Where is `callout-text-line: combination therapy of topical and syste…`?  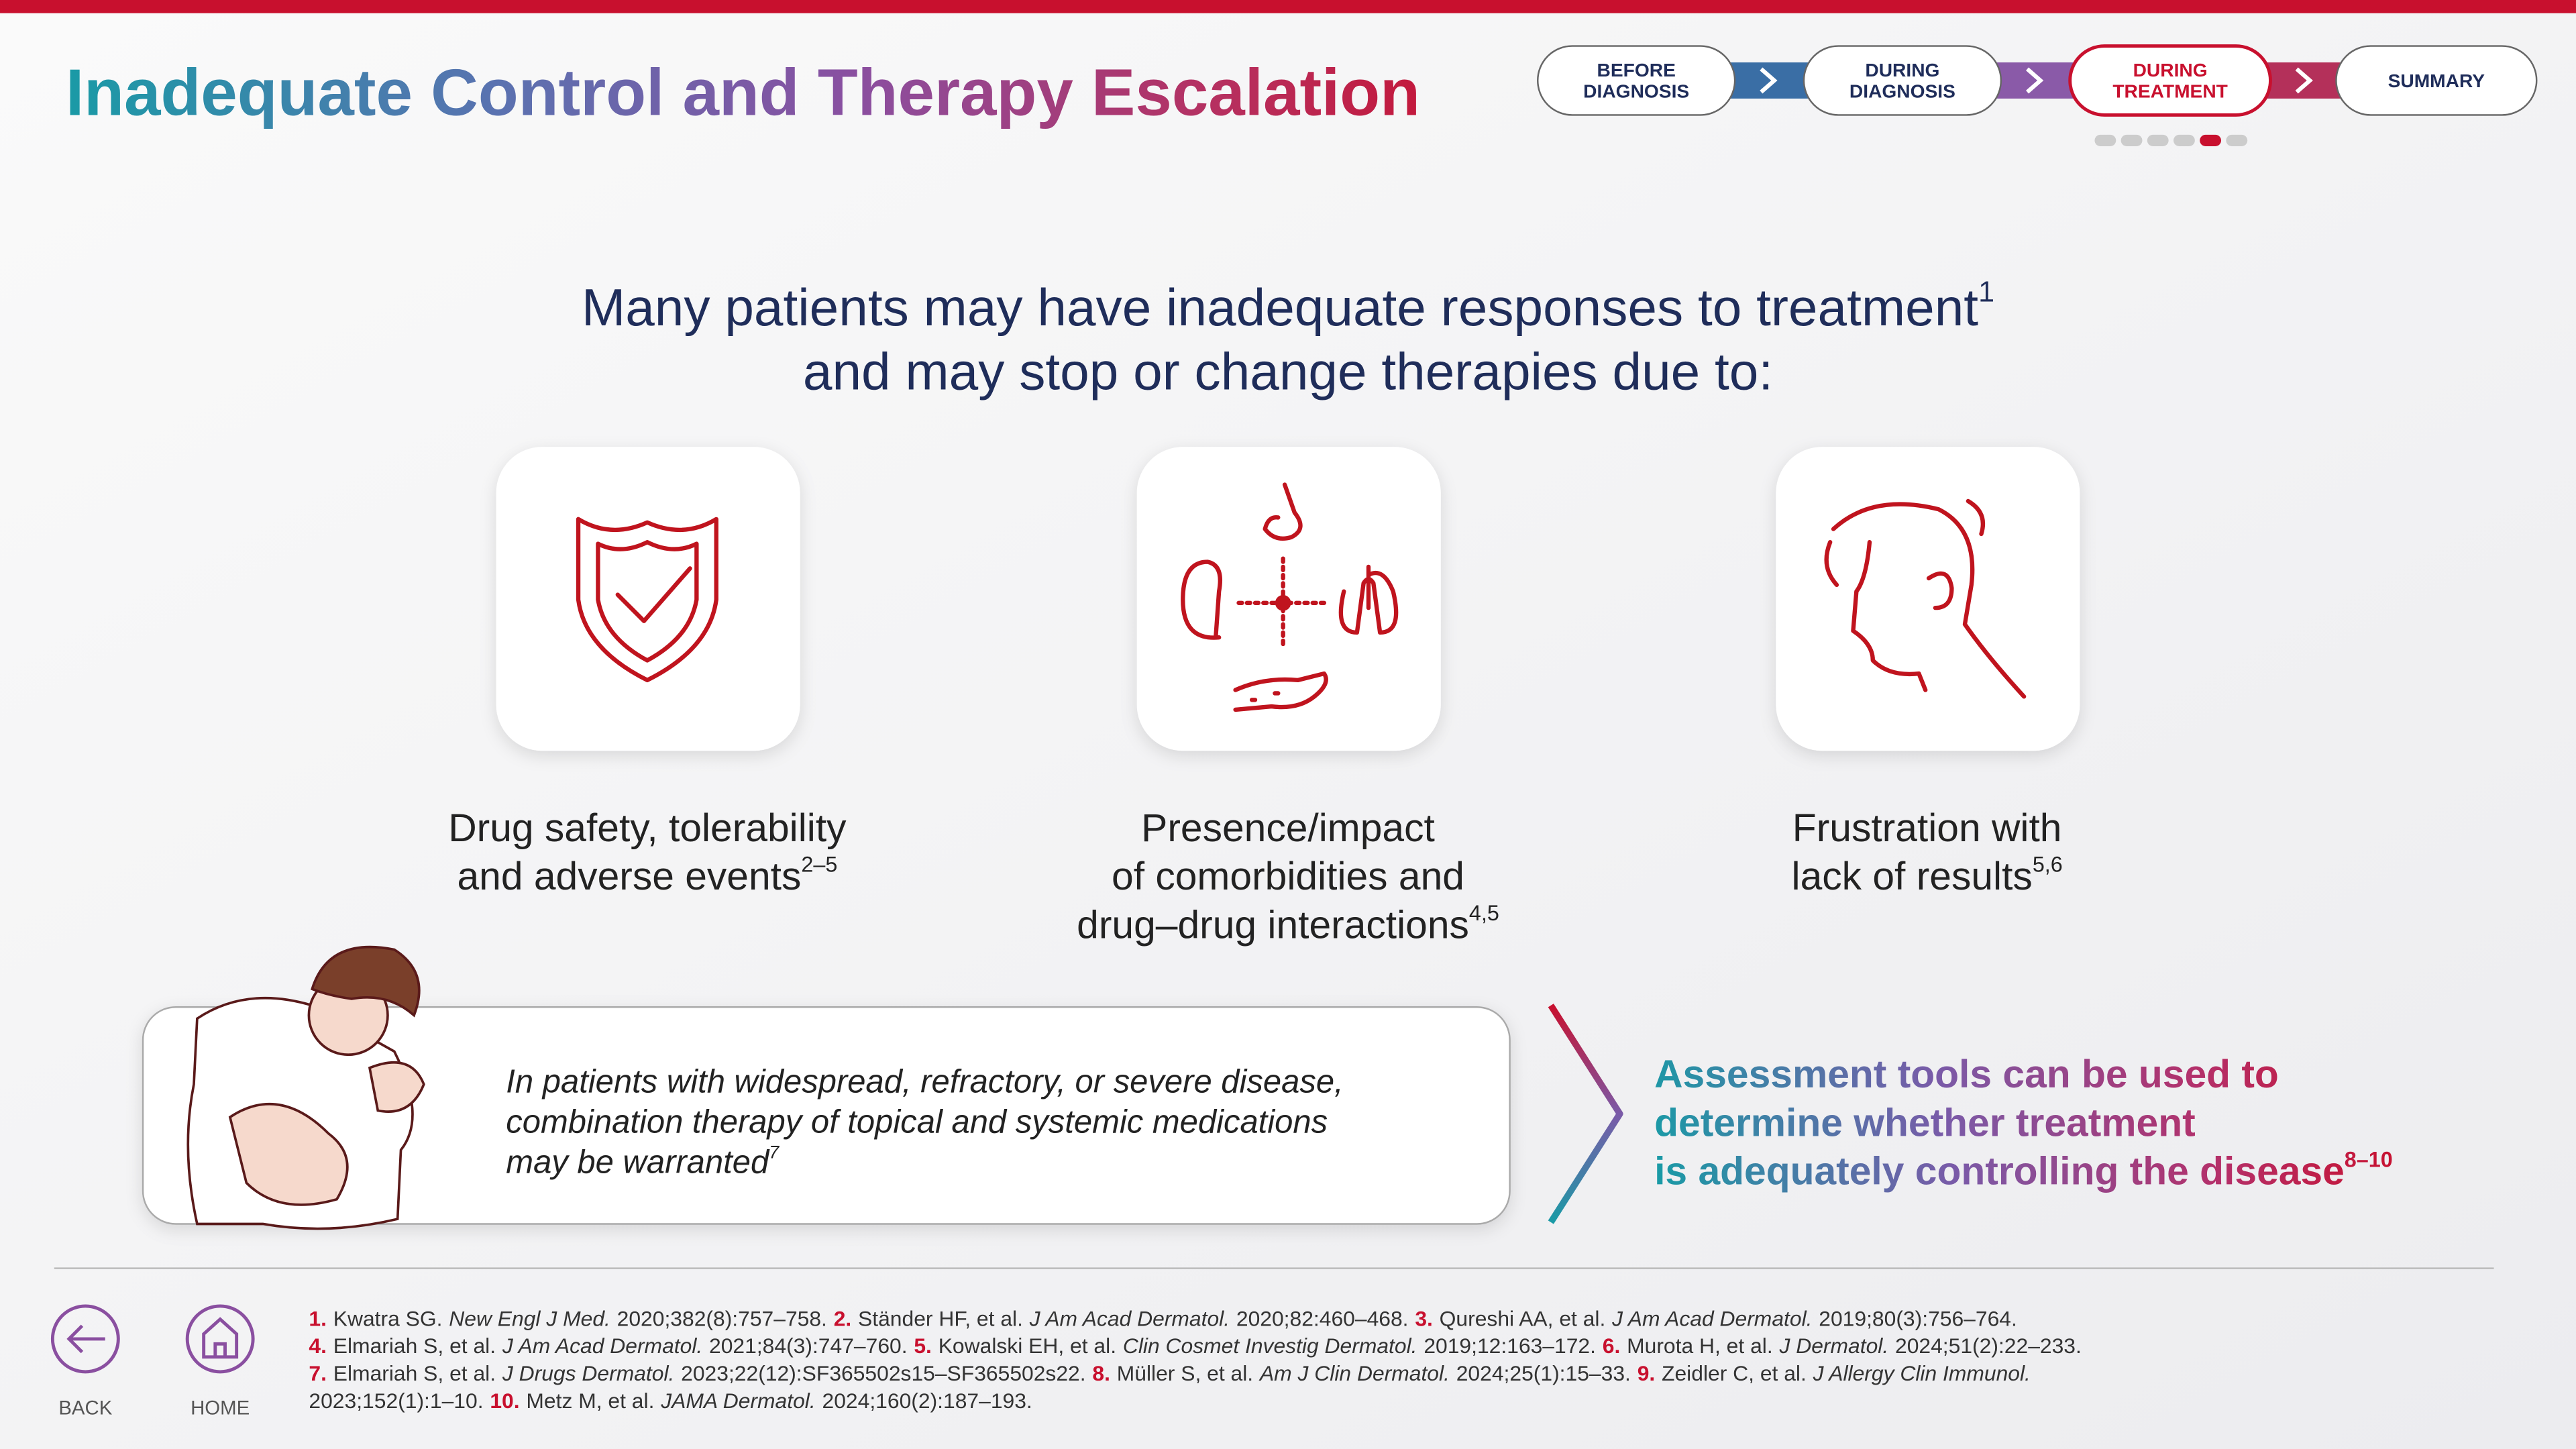 callout-text-line: combination therapy of topical and syste… is located at coordinates (917, 1122).